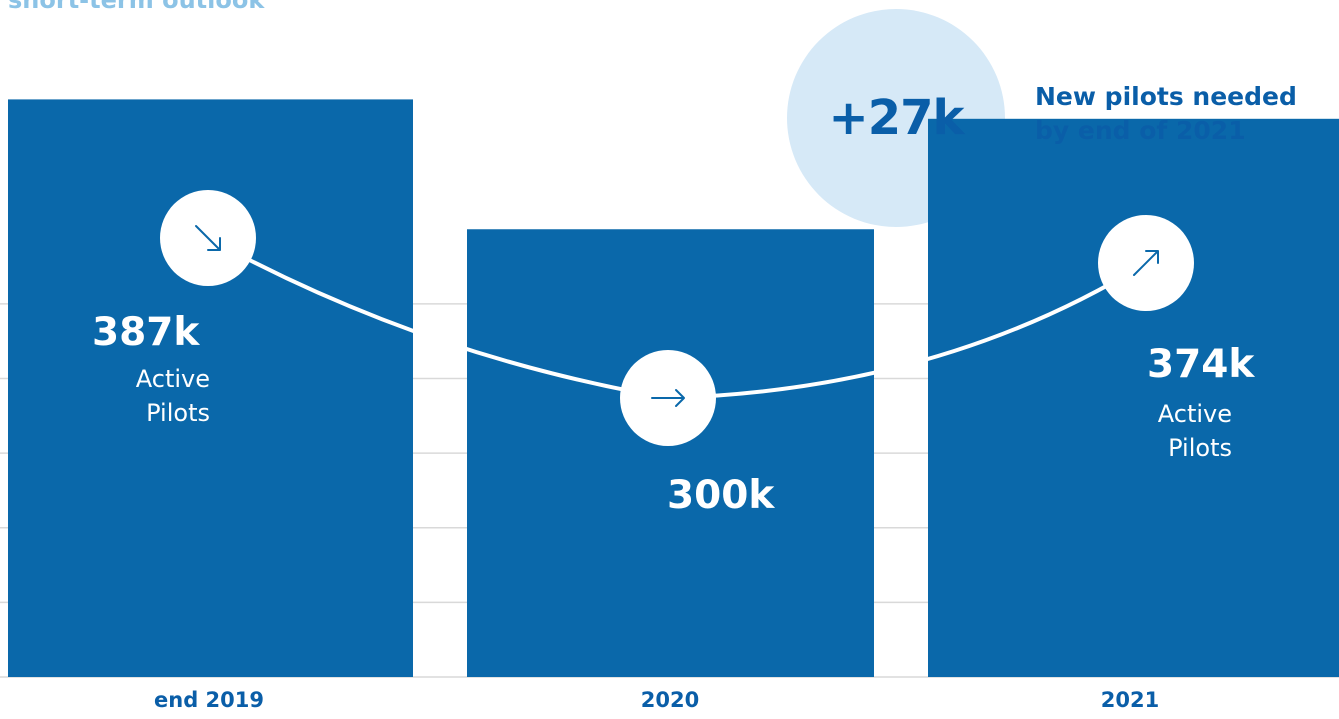  Describe the element at coordinates (208, 238) in the screenshot. I see `arrow-down-right-icon` at that location.